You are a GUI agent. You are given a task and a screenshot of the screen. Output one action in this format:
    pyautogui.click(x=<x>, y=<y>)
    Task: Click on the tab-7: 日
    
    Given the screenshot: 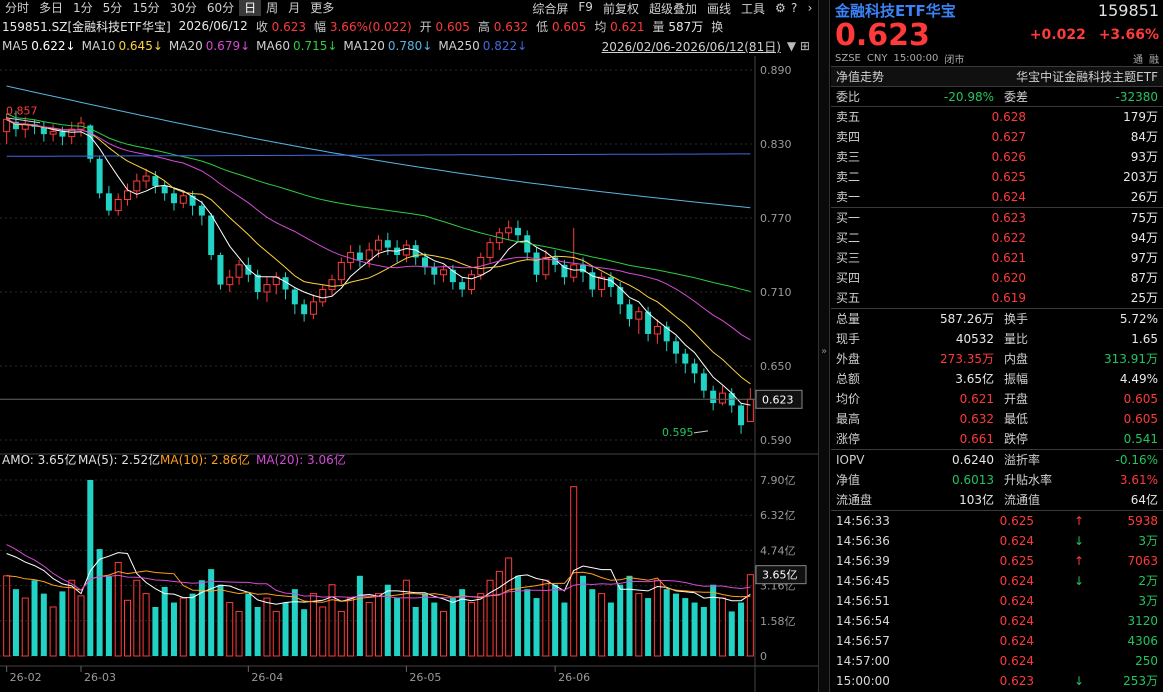 What is the action you would take?
    pyautogui.click(x=250, y=8)
    